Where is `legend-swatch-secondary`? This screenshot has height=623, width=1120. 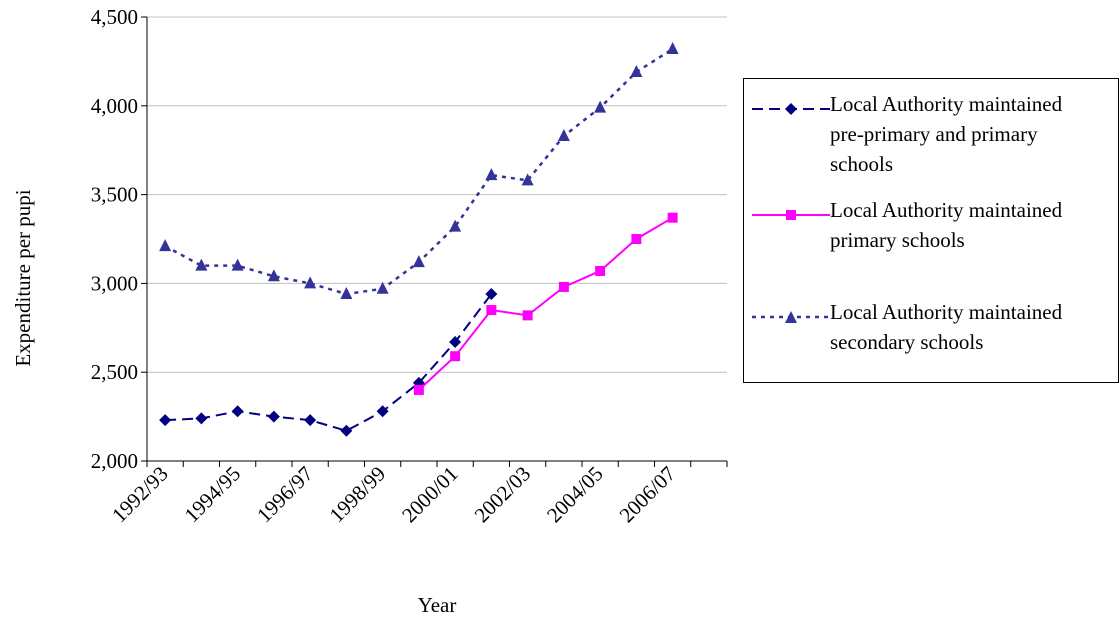 legend-swatch-secondary is located at coordinates (791, 317).